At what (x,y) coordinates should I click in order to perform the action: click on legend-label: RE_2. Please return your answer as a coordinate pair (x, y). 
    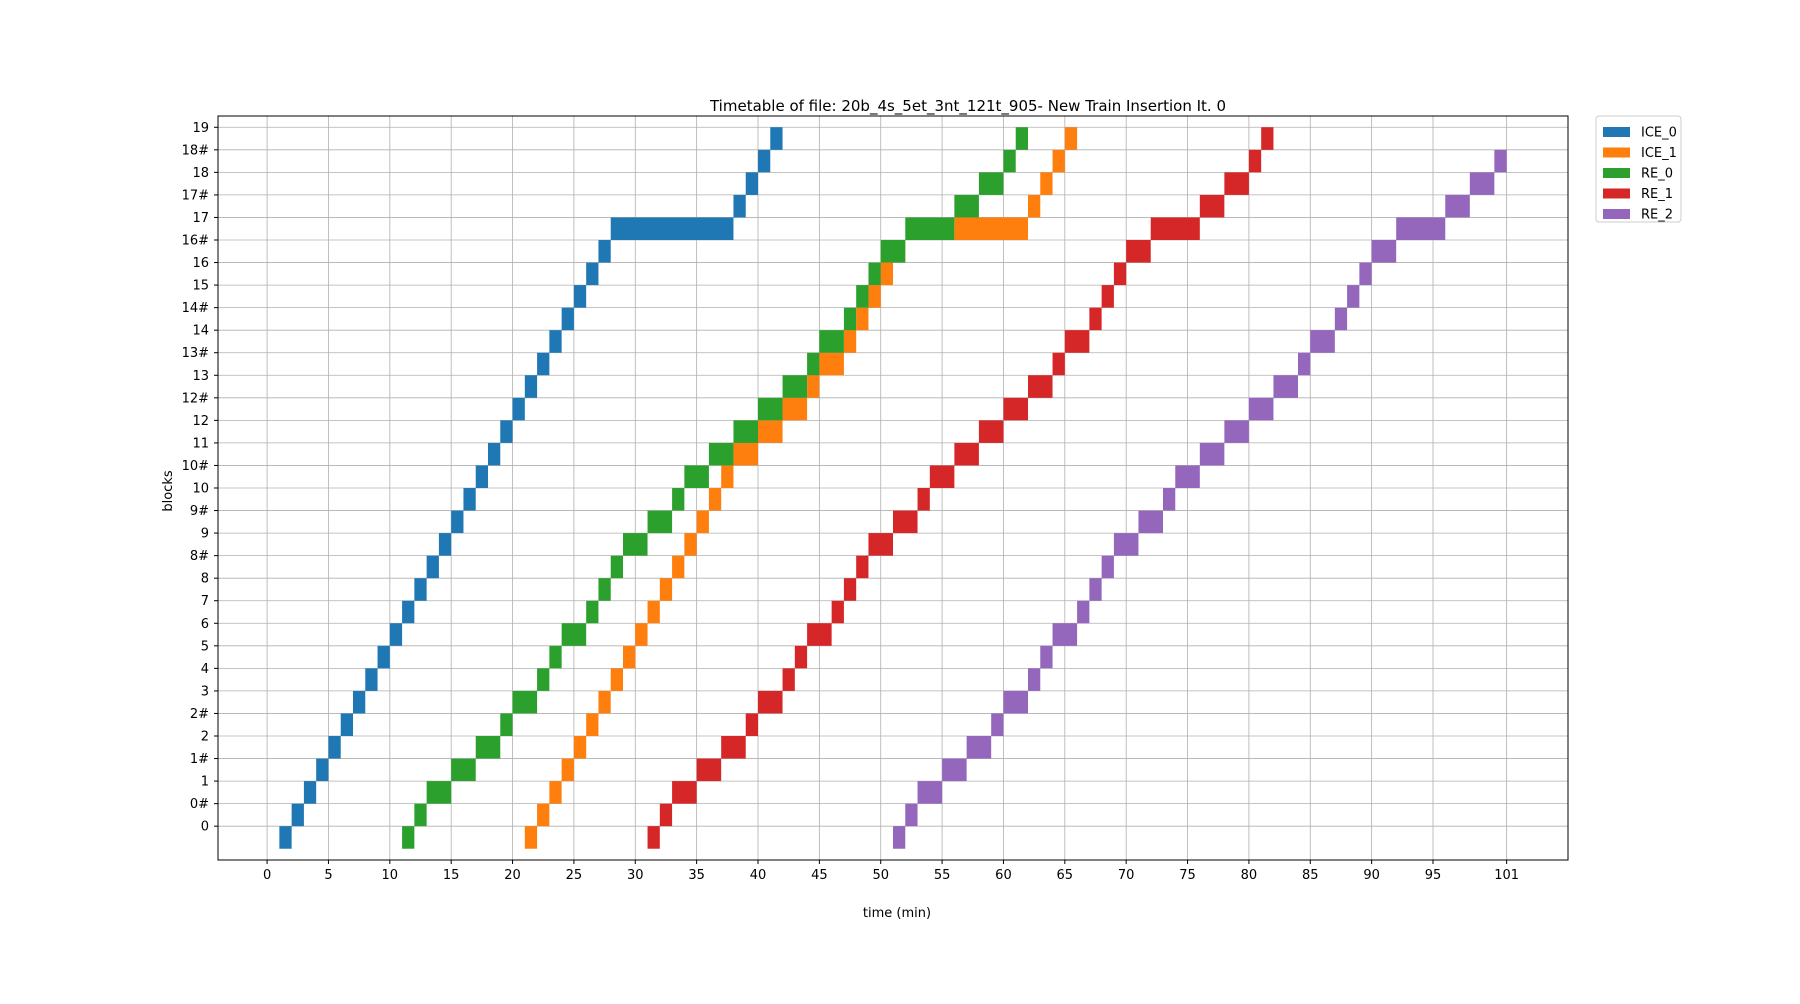
    Looking at the image, I should click on (1657, 215).